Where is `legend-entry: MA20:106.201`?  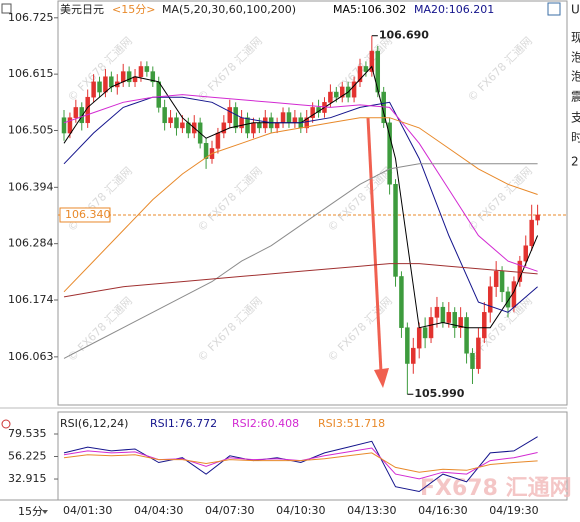 legend-entry: MA20:106.201 is located at coordinates (454, 9).